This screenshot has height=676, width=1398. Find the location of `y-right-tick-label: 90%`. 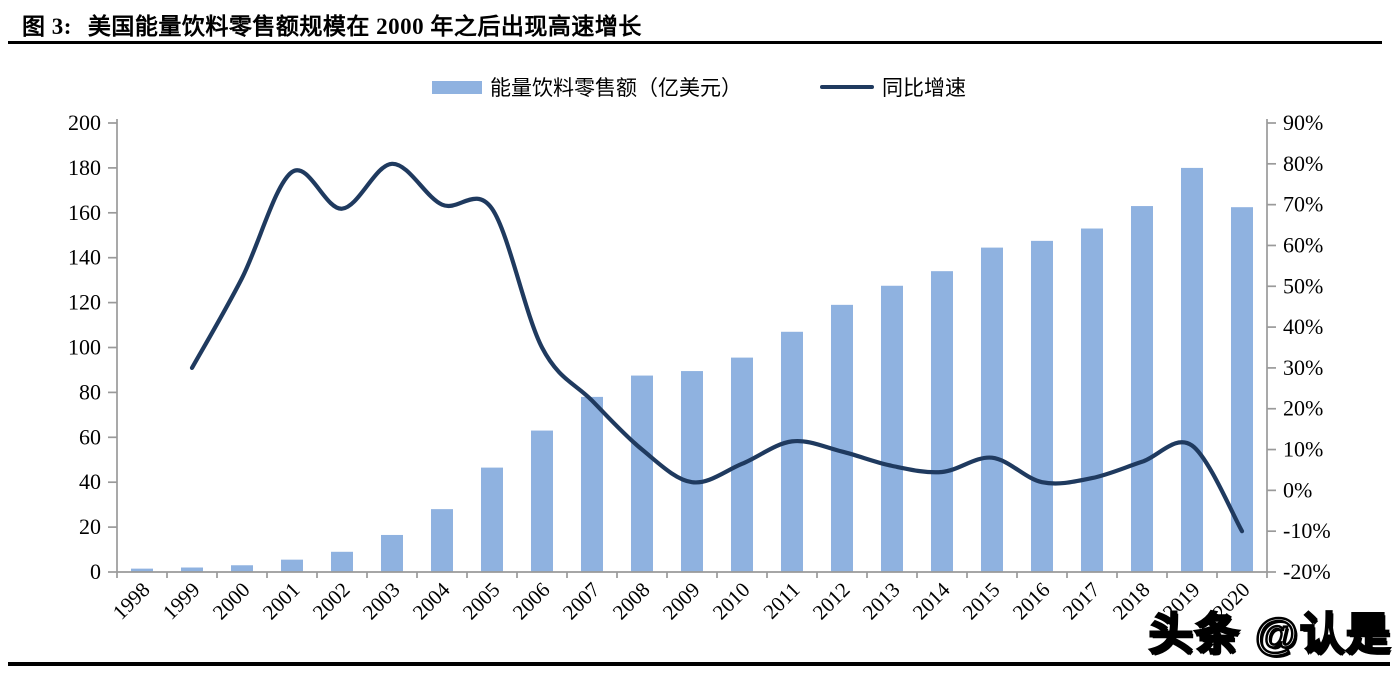

y-right-tick-label: 90% is located at coordinates (1303, 122).